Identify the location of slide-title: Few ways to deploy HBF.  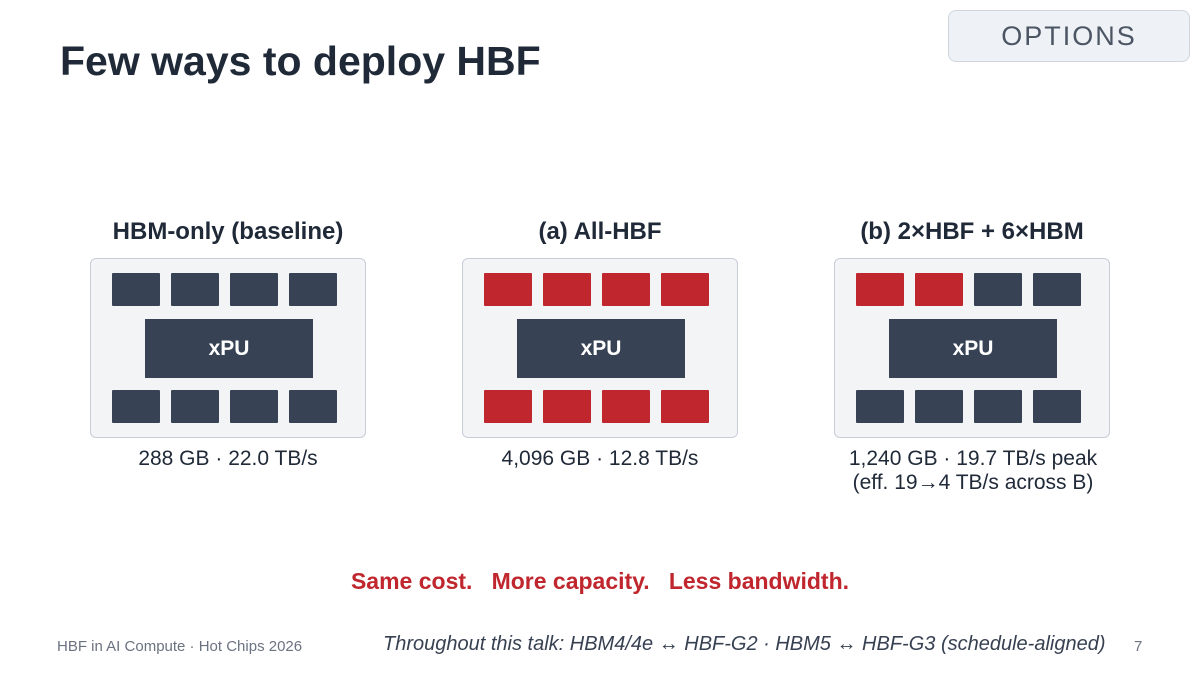
(300, 61).